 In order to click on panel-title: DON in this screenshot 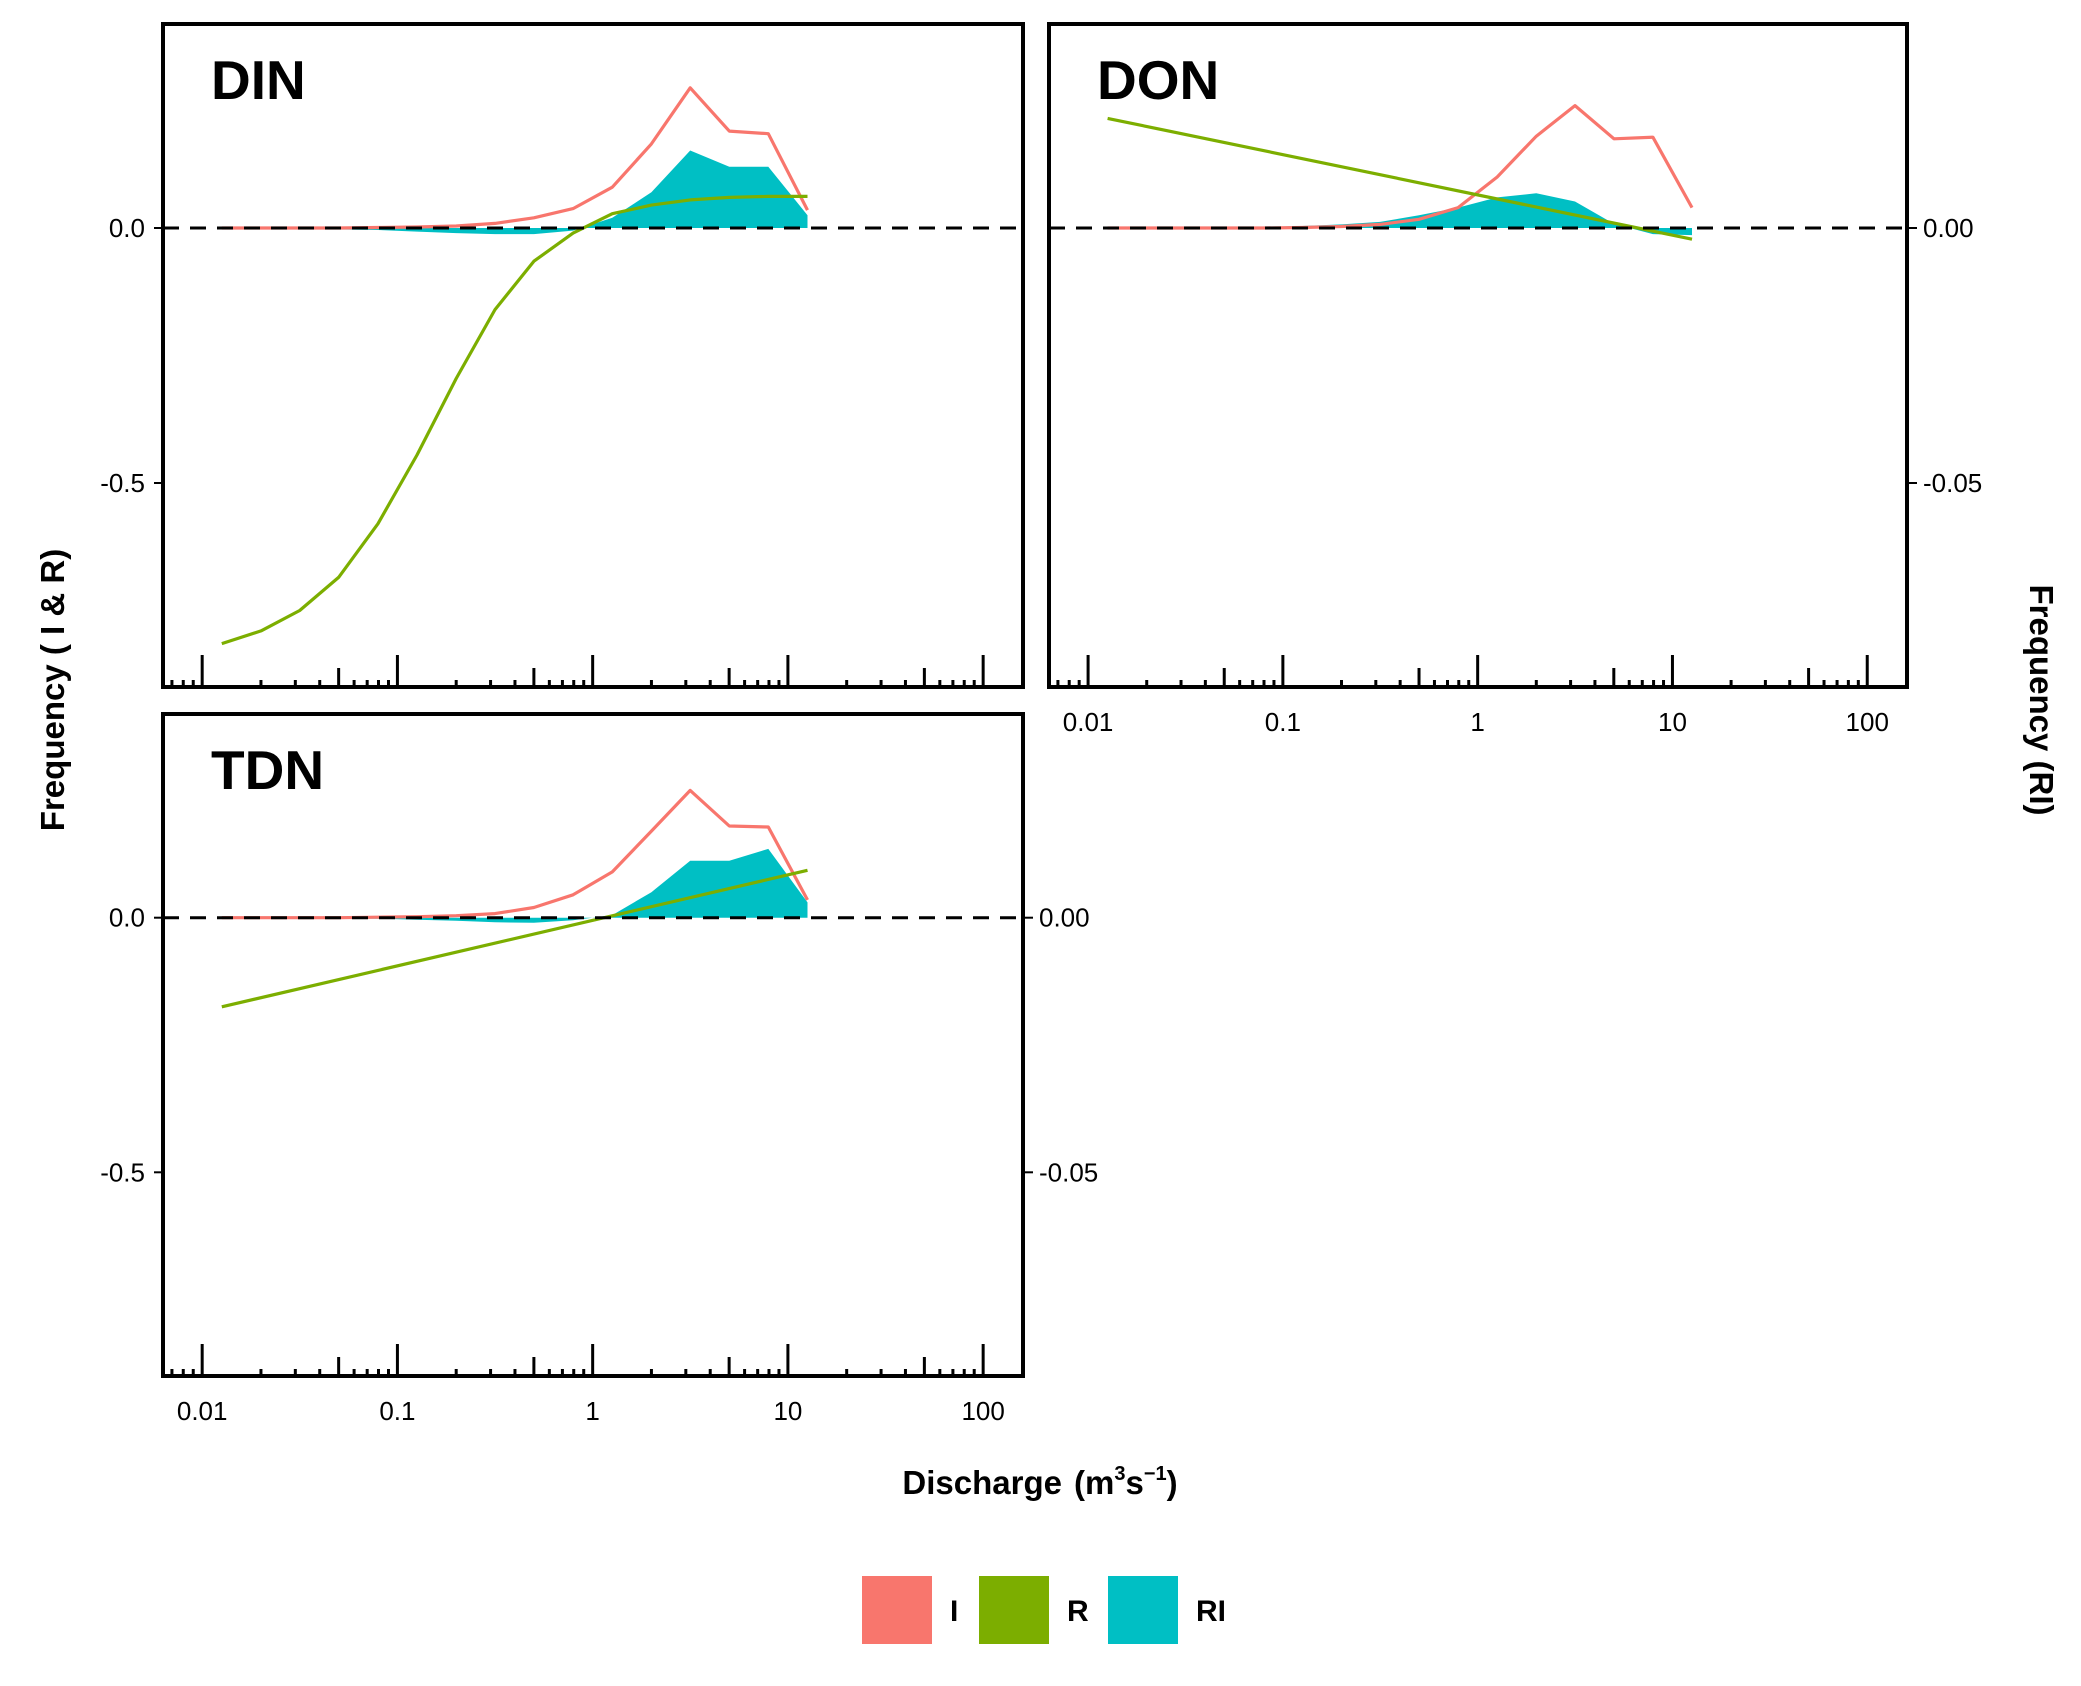, I will do `click(1158, 80)`.